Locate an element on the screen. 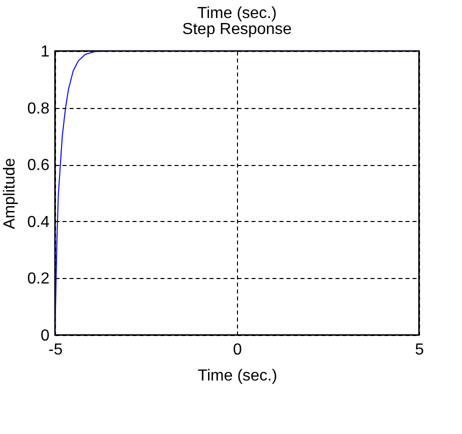 The height and width of the screenshot is (434, 462). x-tick-label: 0 is located at coordinates (237, 350).